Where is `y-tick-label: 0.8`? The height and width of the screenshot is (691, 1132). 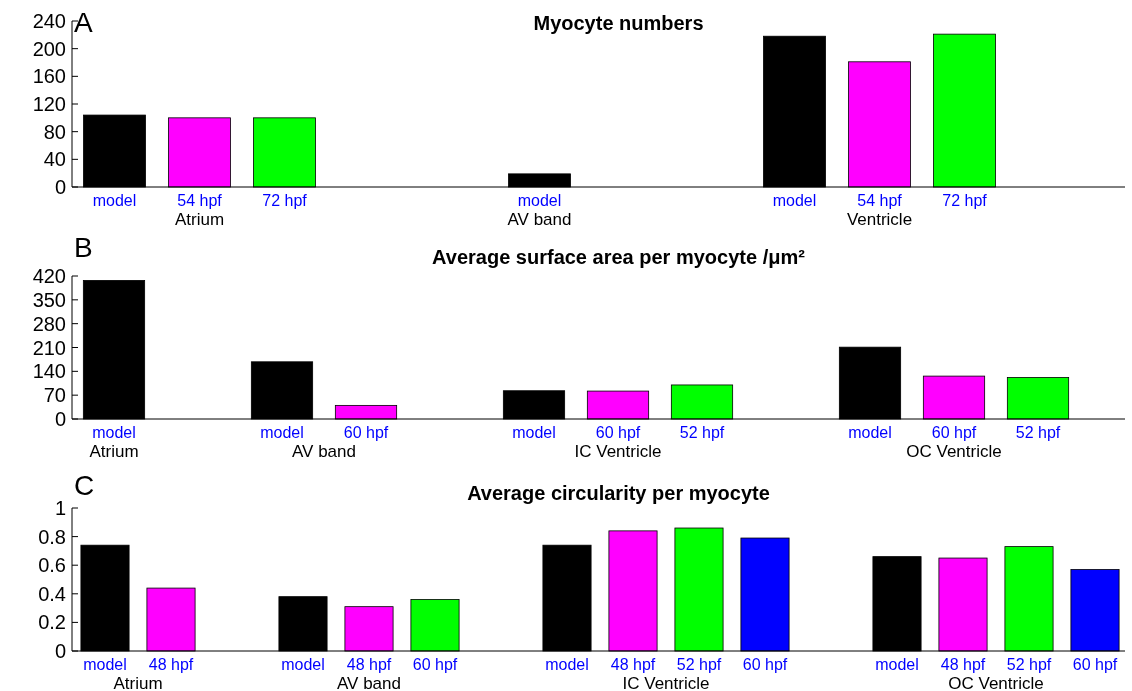 y-tick-label: 0.8 is located at coordinates (52, 536).